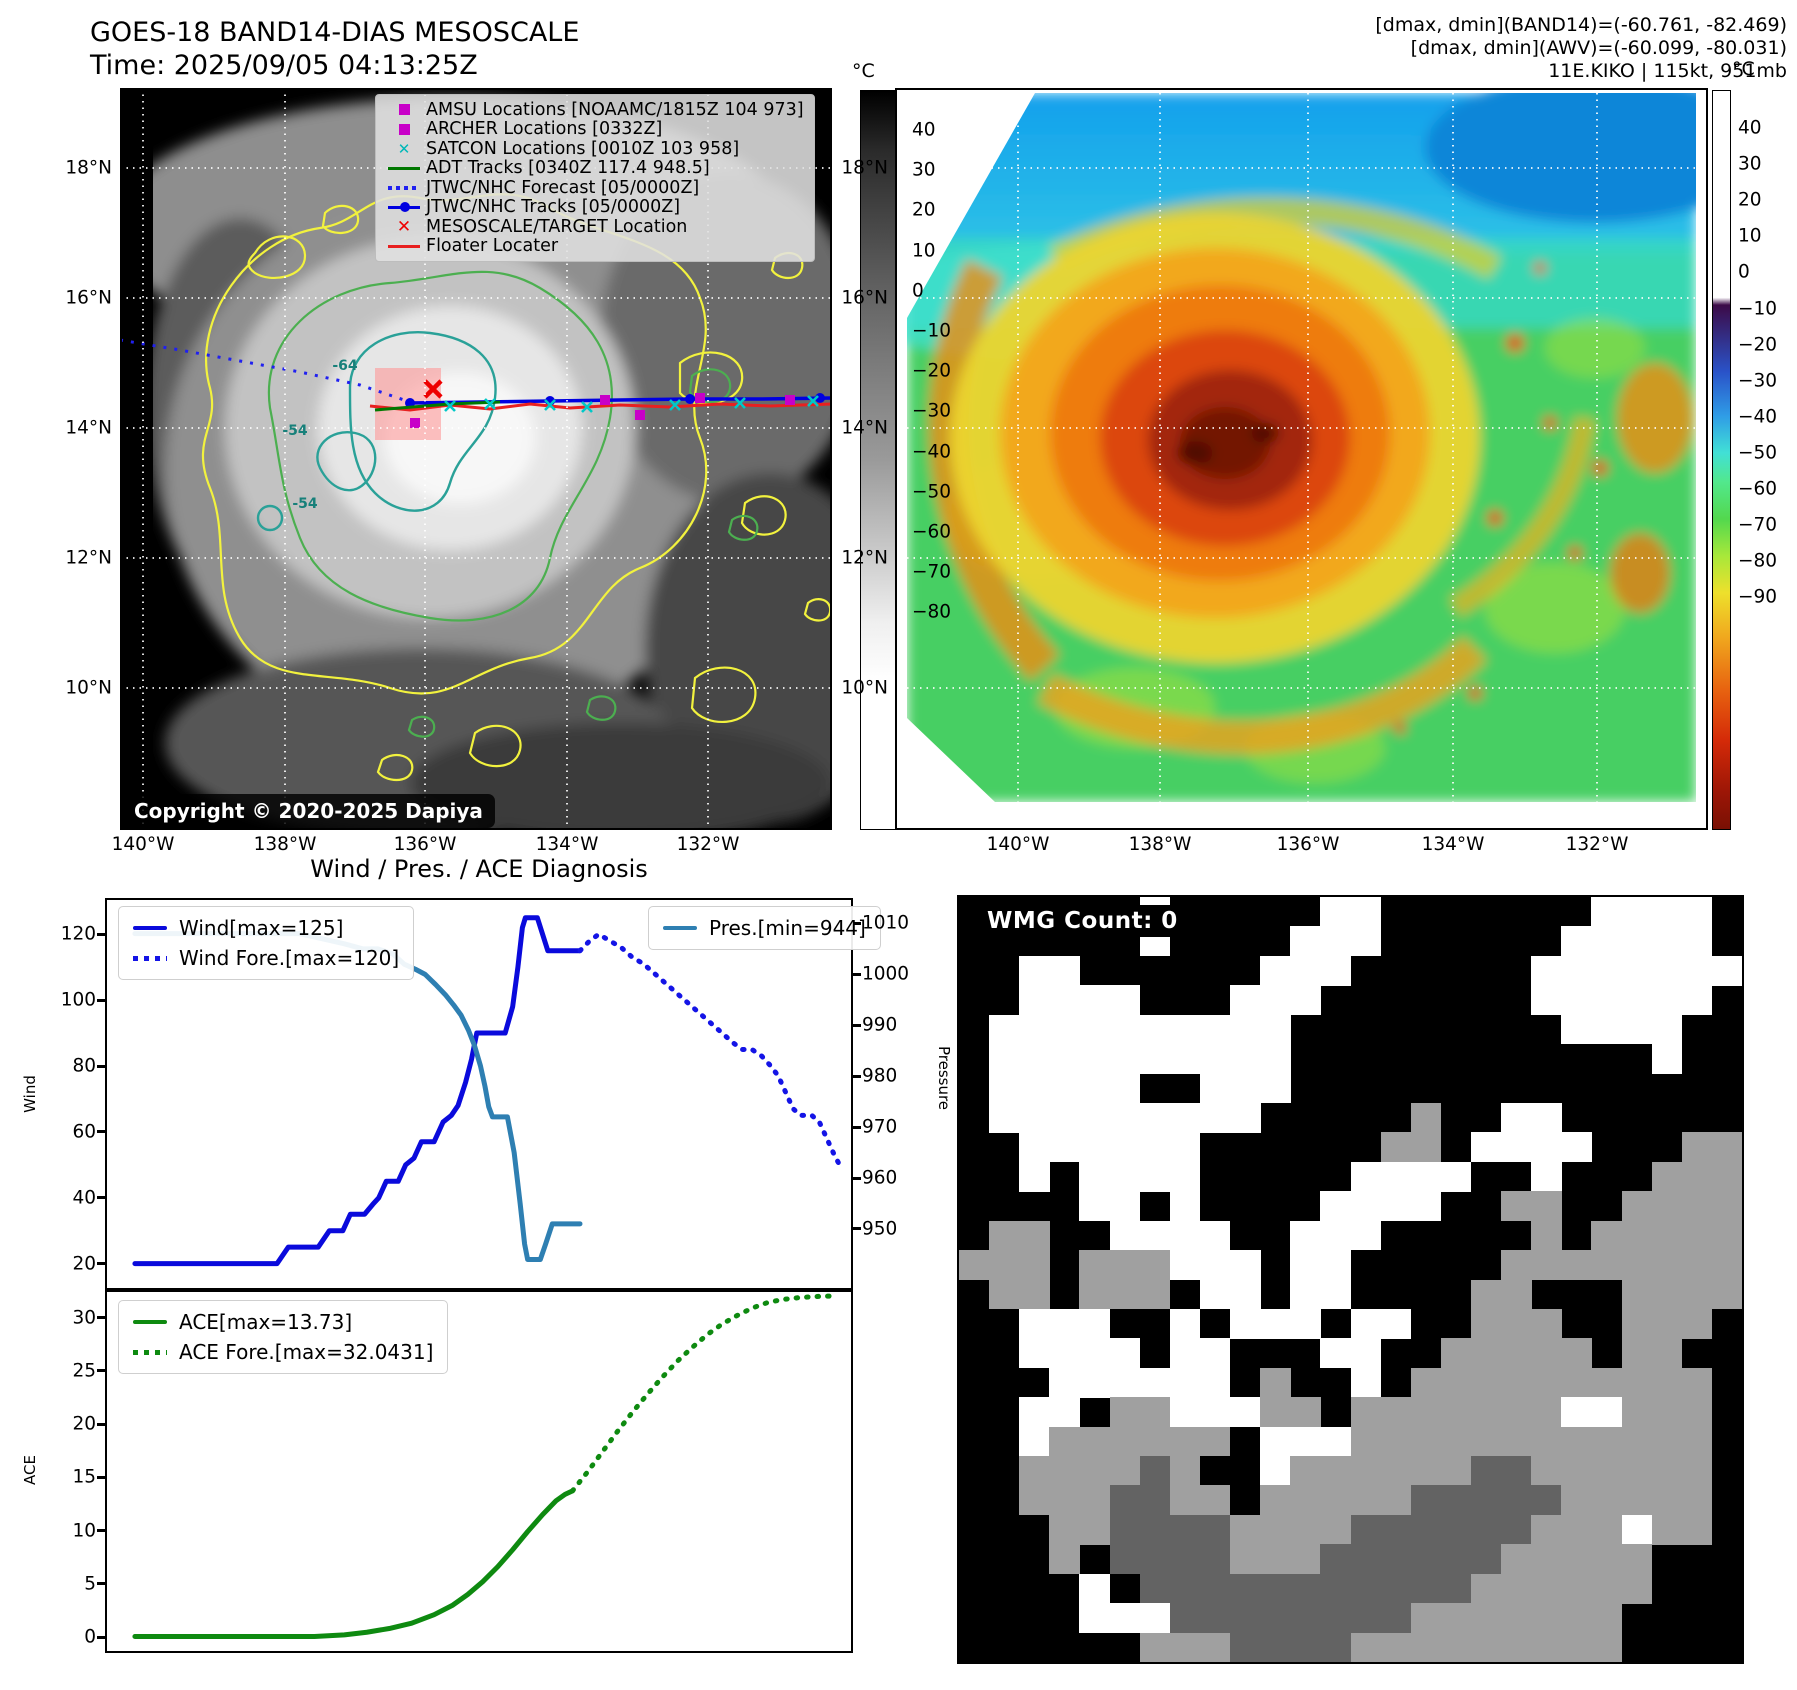 This screenshot has height=1690, width=1797. I want to click on cbar-awv-tick: 30, so click(1750, 164).